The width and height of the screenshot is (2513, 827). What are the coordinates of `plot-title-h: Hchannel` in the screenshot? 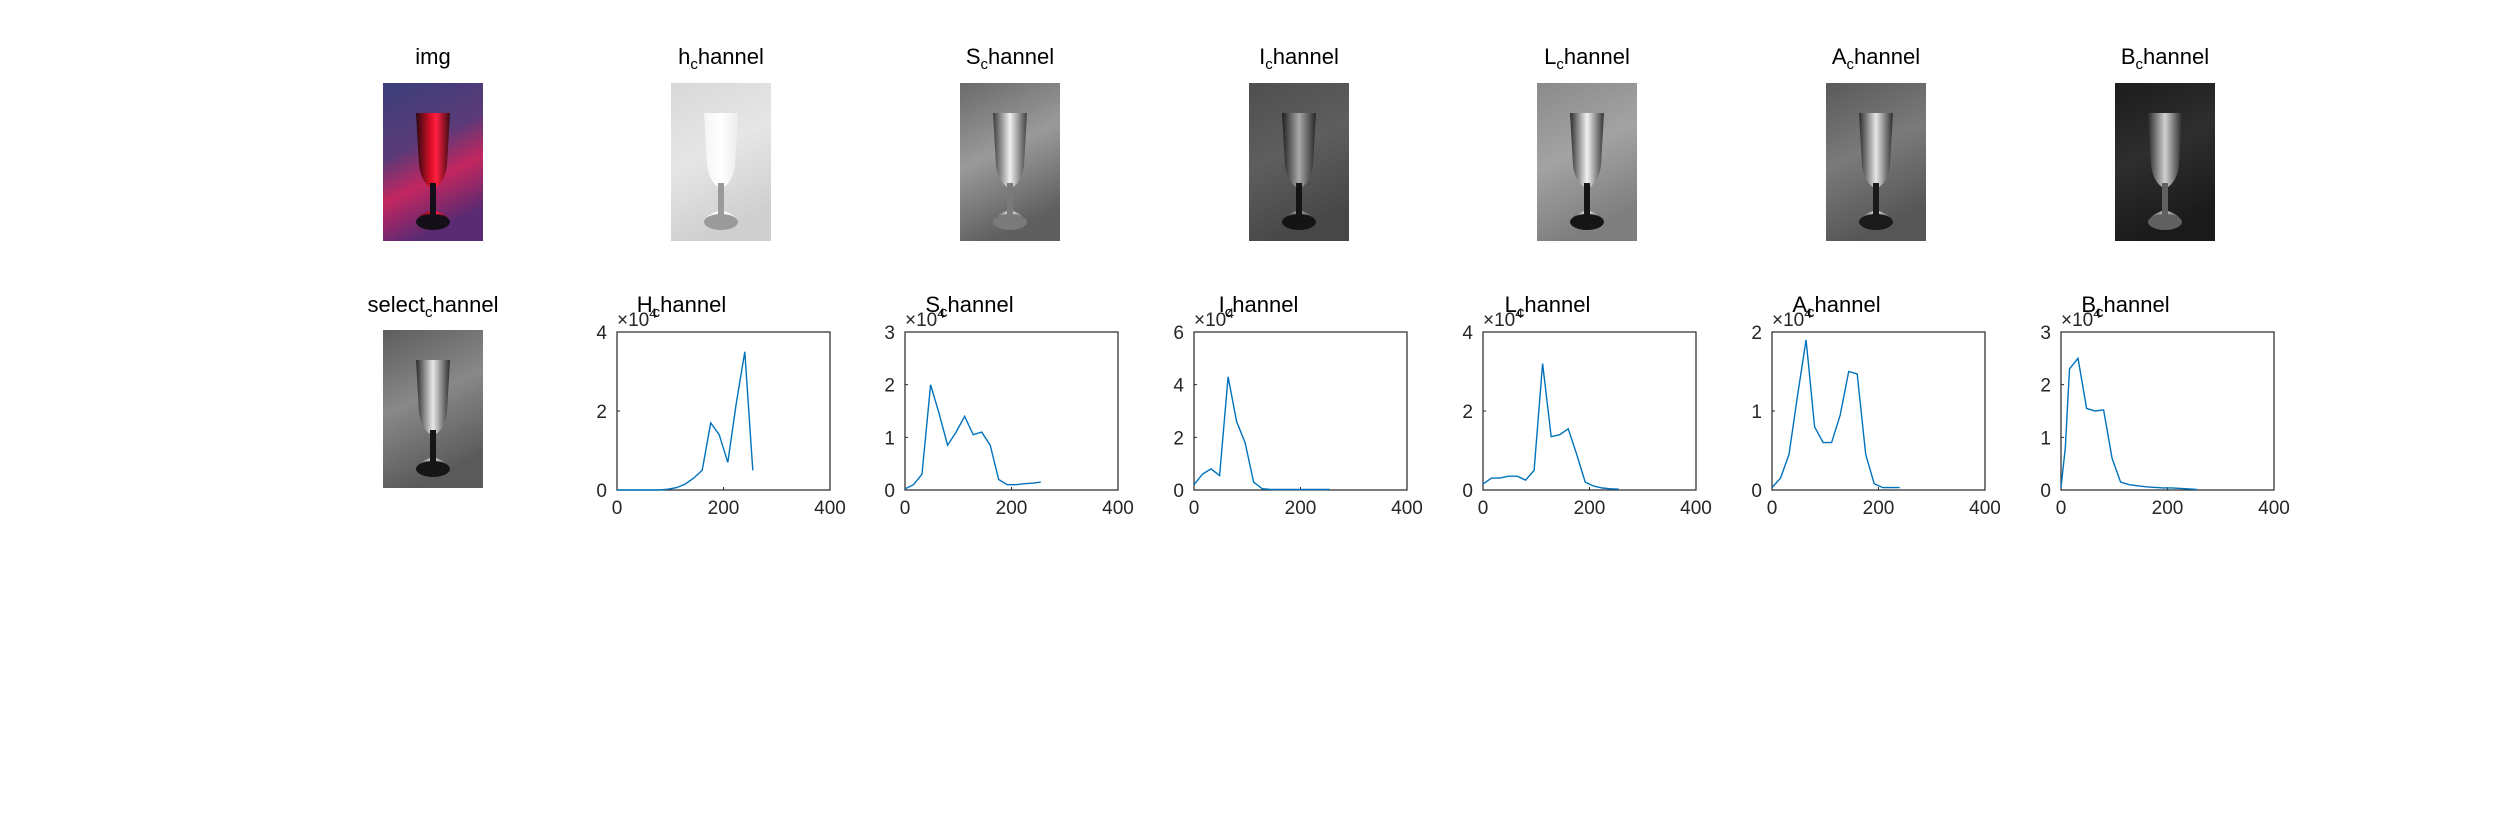 It's located at (682, 306).